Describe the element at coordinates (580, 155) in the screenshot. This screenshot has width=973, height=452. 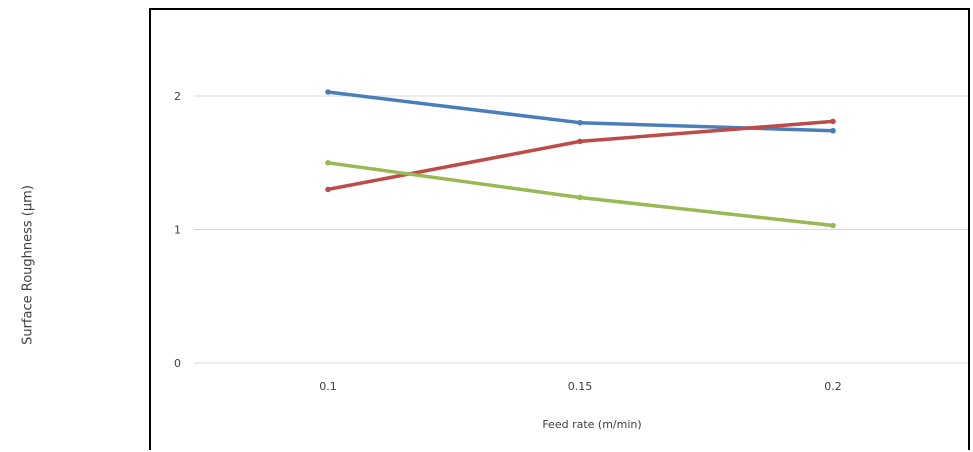
I see `series-2-line` at that location.